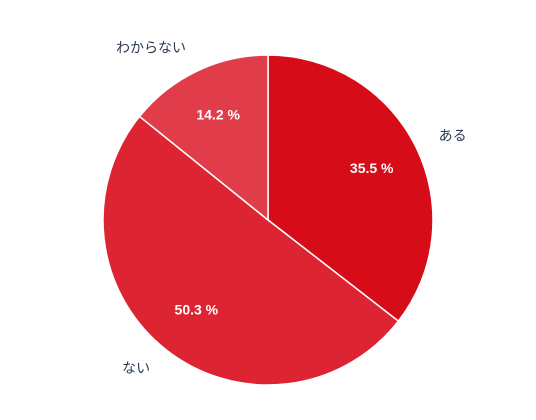 This screenshot has width=536, height=420. What do you see at coordinates (453, 136) in the screenshot?
I see `slice-category-label: ある` at bounding box center [453, 136].